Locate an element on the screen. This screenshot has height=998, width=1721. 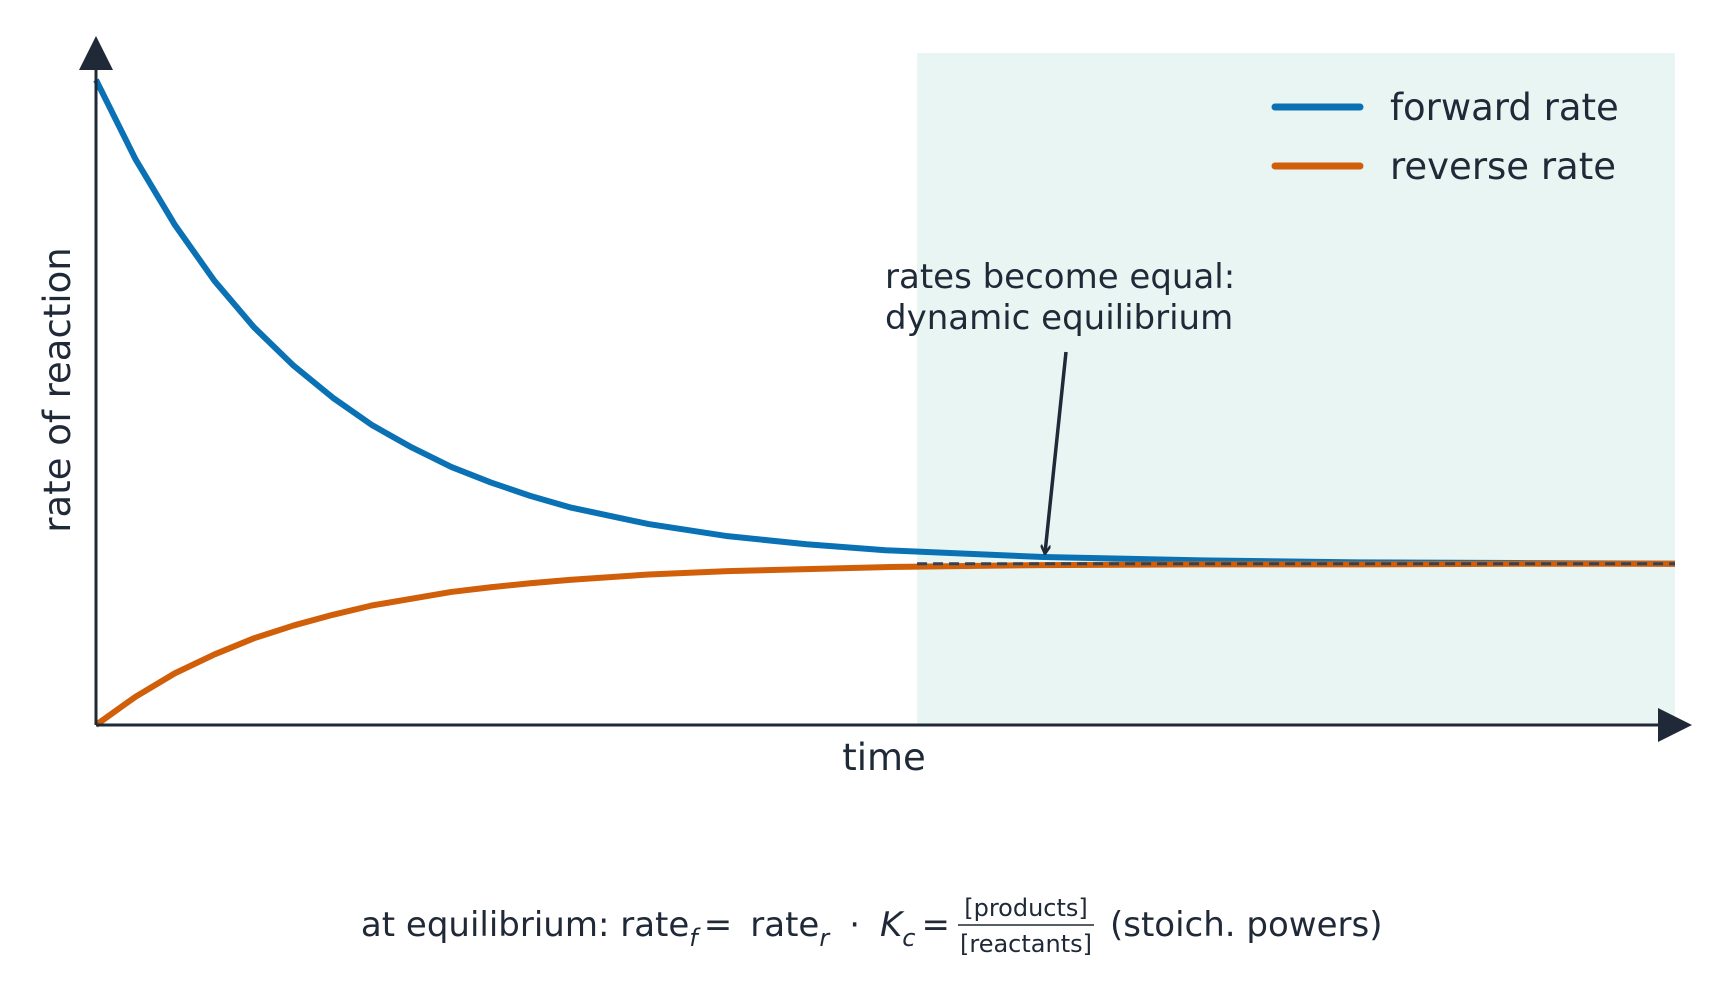
legend-label: reverse rate is located at coordinates (1503, 166).